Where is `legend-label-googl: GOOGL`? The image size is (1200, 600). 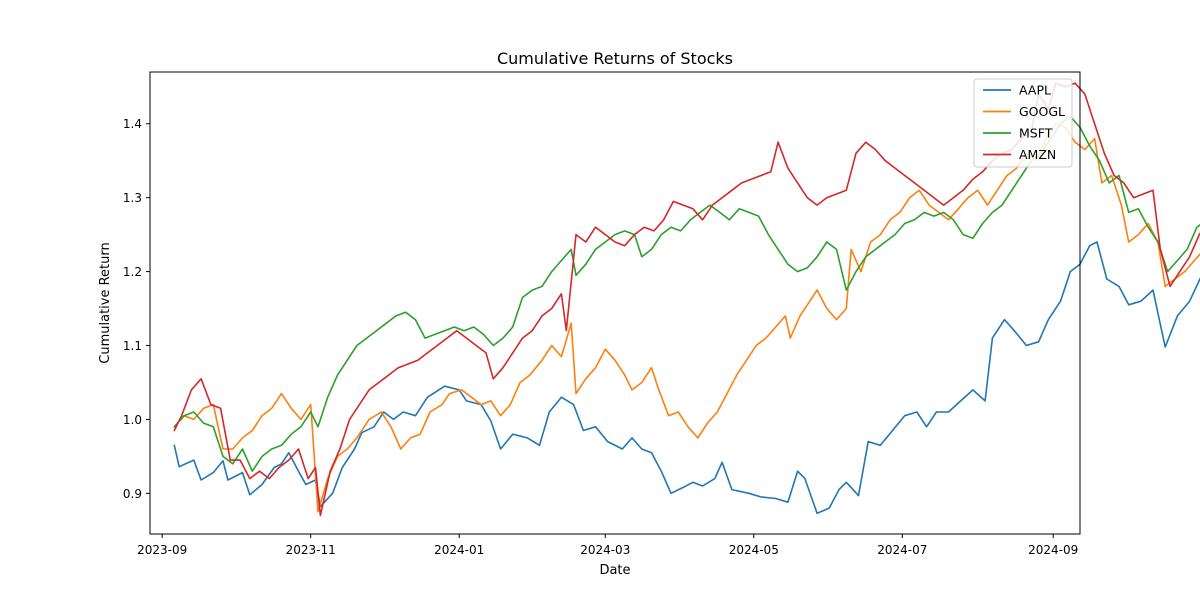
legend-label-googl: GOOGL is located at coordinates (1042, 111).